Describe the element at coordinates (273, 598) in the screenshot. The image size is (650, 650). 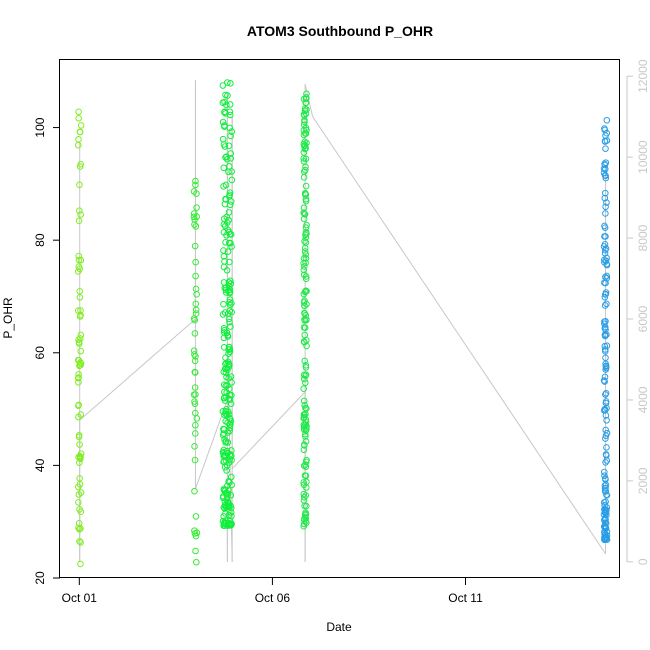
I see `x-tick-label: Oct 06` at that location.